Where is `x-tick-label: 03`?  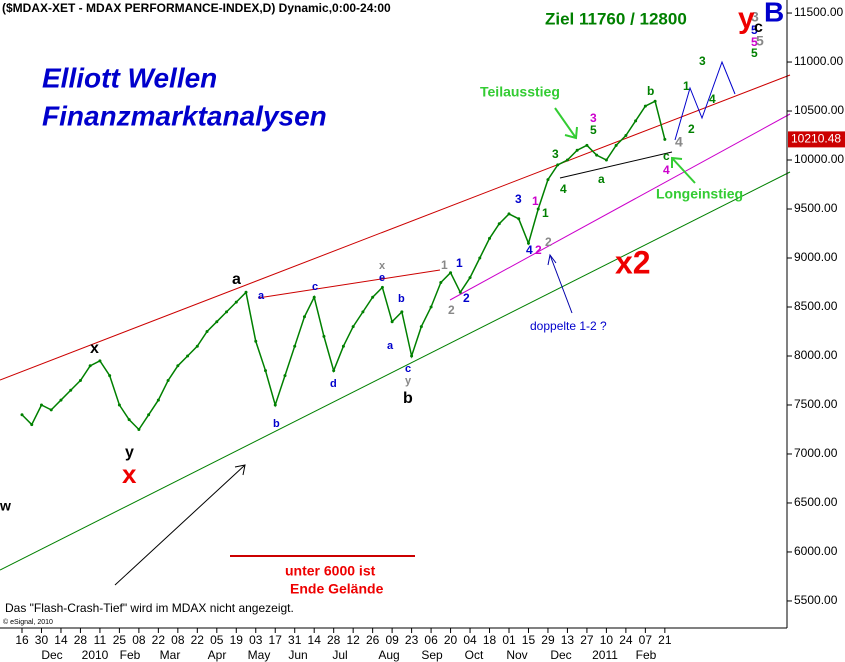
x-tick-label: 03 is located at coordinates (256, 640).